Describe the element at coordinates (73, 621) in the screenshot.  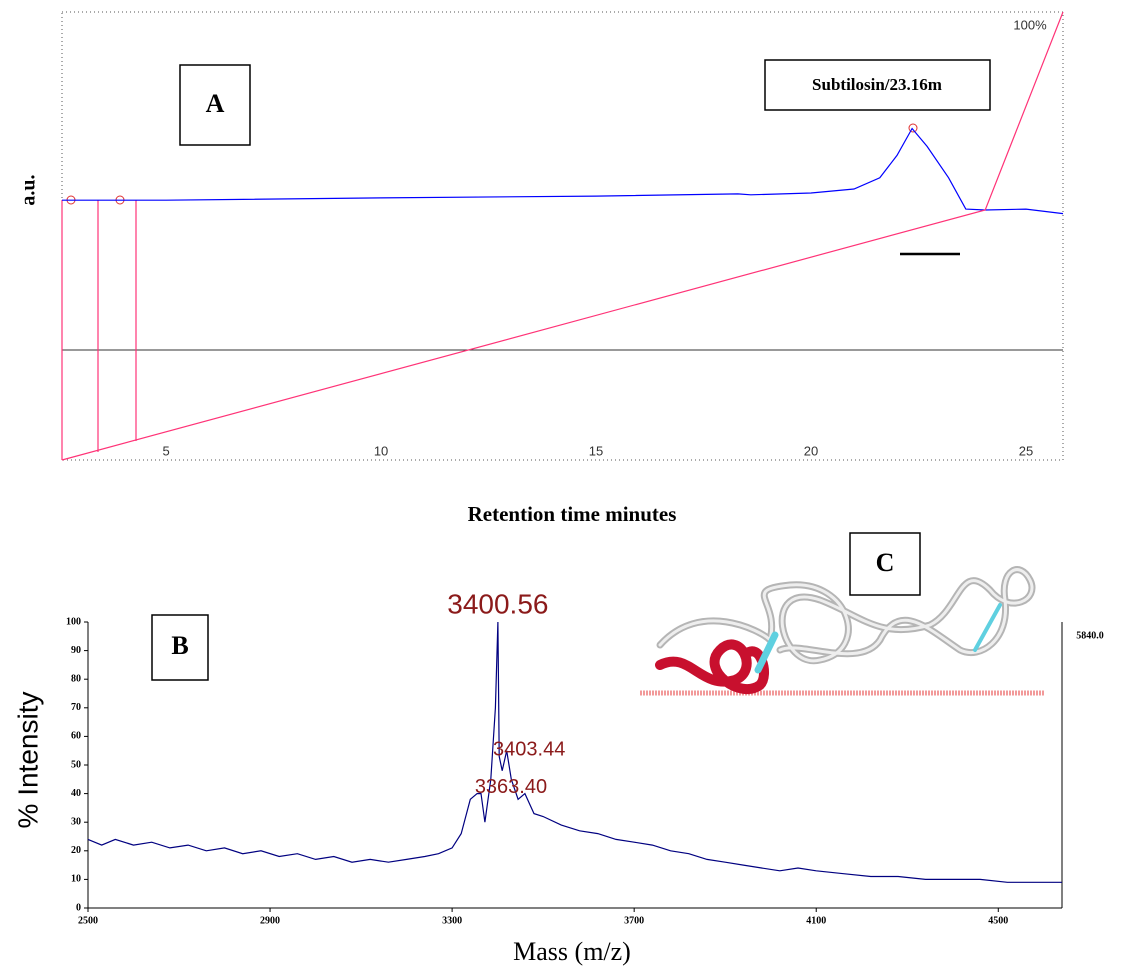
I see `y-tick-label: 100` at that location.